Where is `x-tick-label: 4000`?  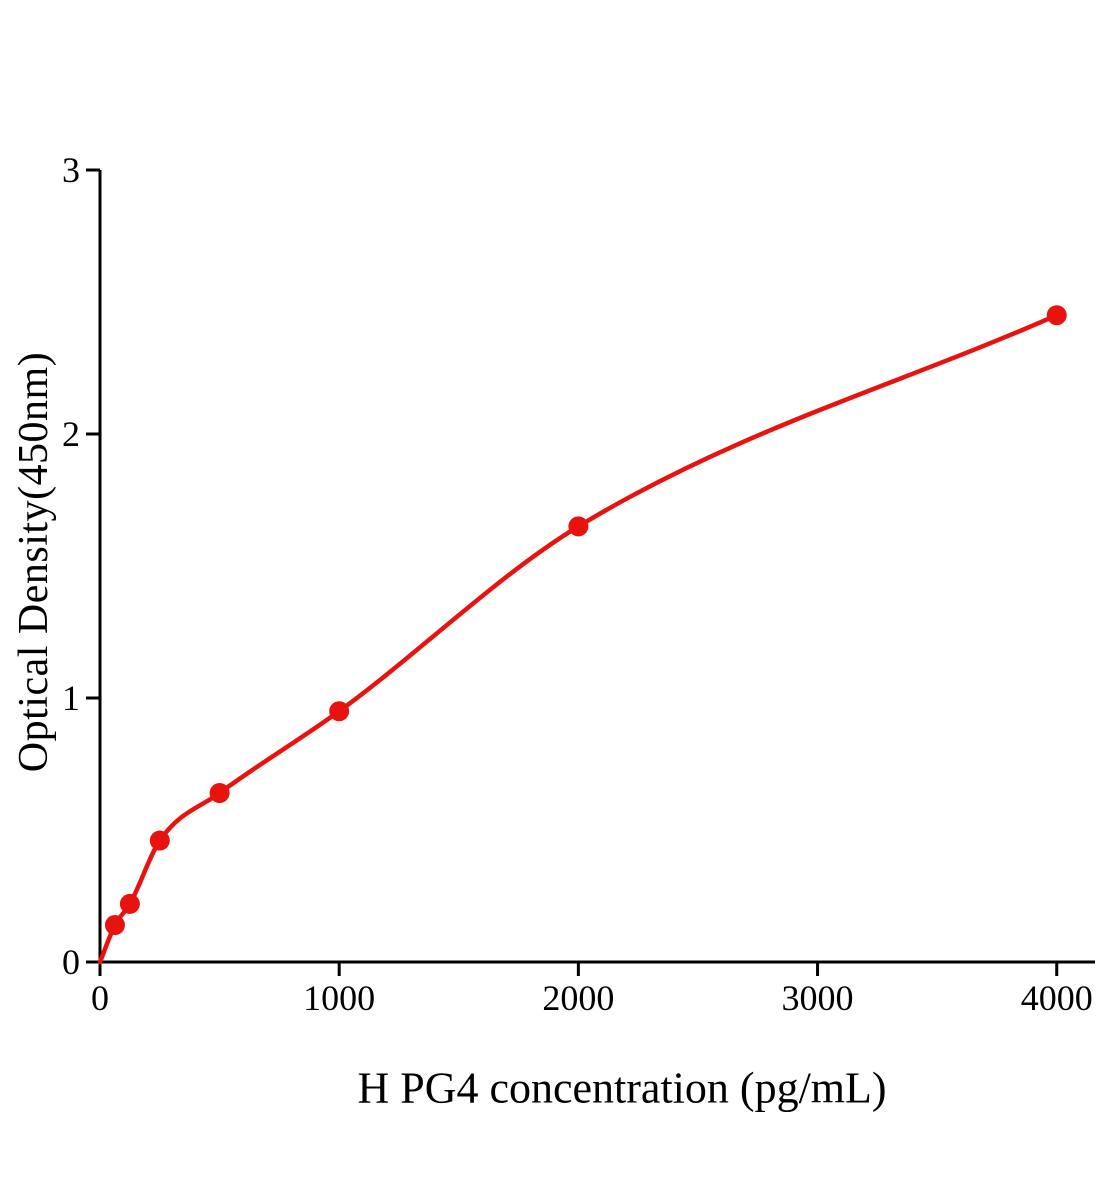
x-tick-label: 4000 is located at coordinates (1057, 998).